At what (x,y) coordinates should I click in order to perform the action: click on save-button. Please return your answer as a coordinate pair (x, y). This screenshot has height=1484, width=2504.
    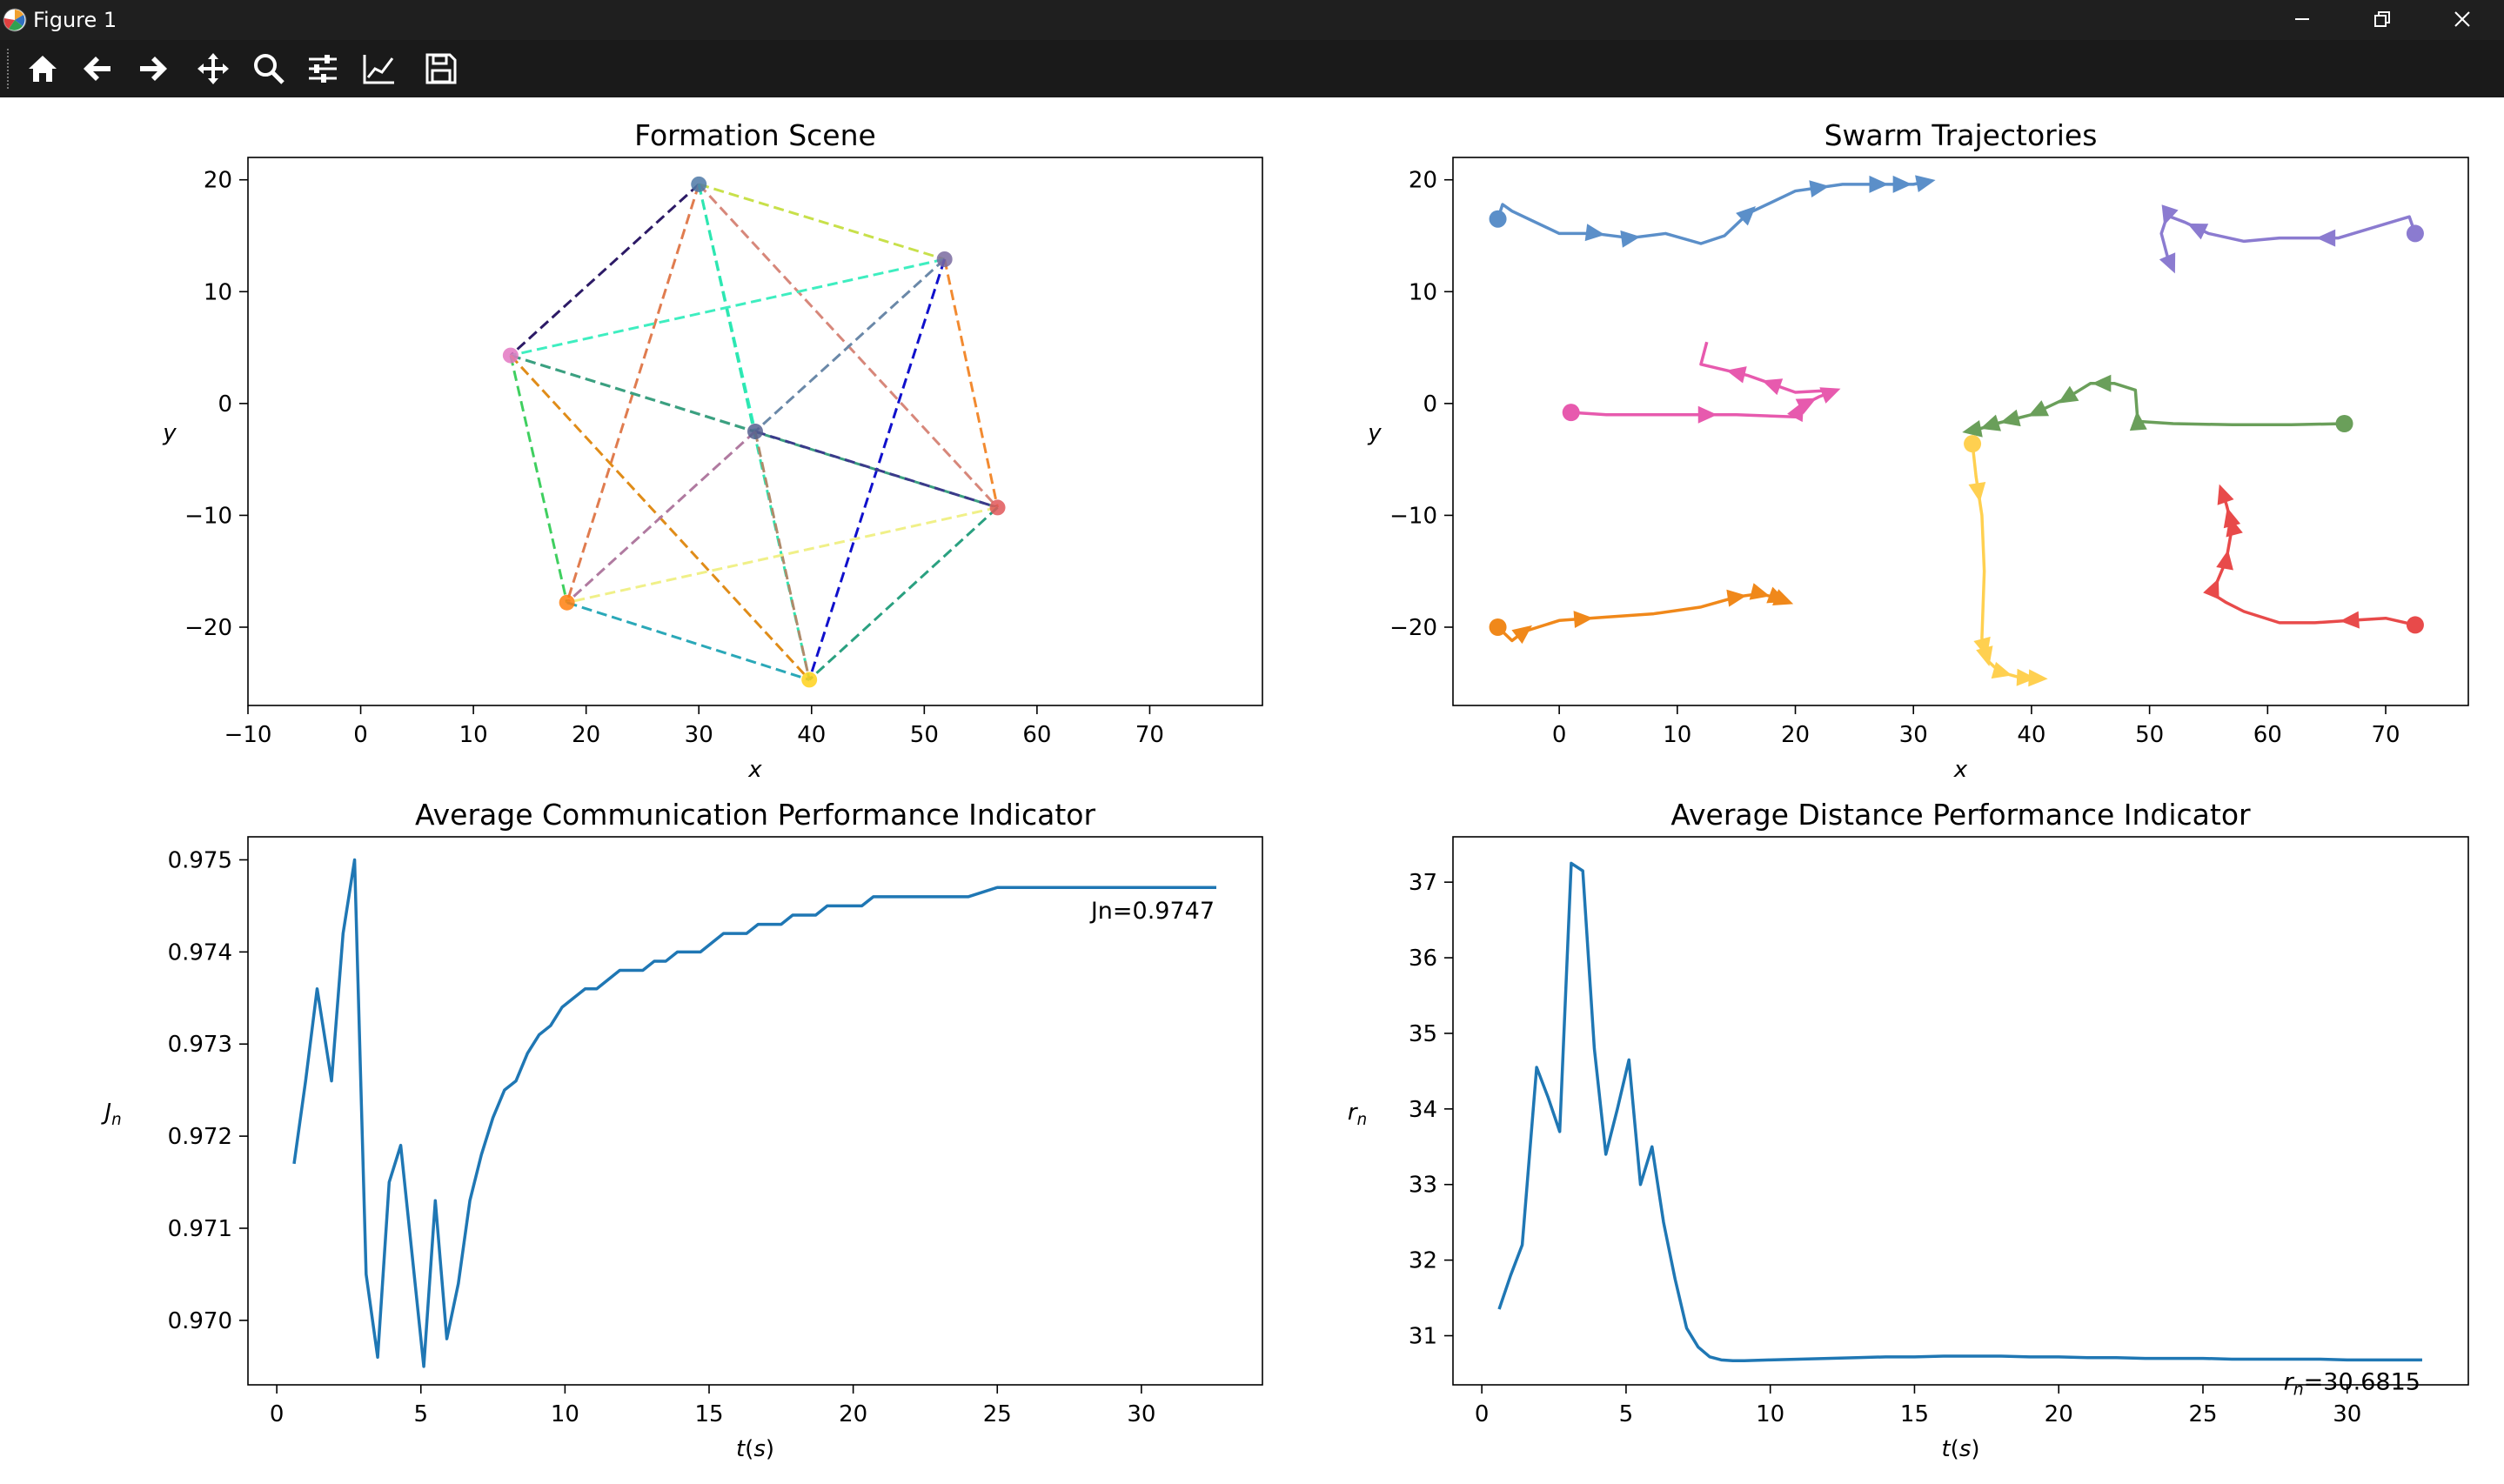
    Looking at the image, I should click on (441, 68).